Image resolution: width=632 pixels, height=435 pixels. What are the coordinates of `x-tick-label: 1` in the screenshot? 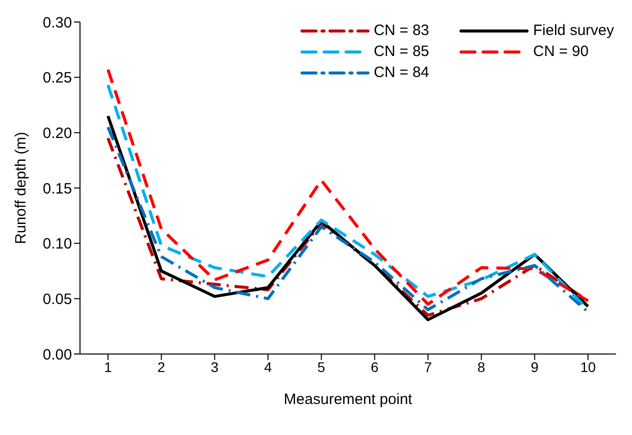 It's located at (108, 366).